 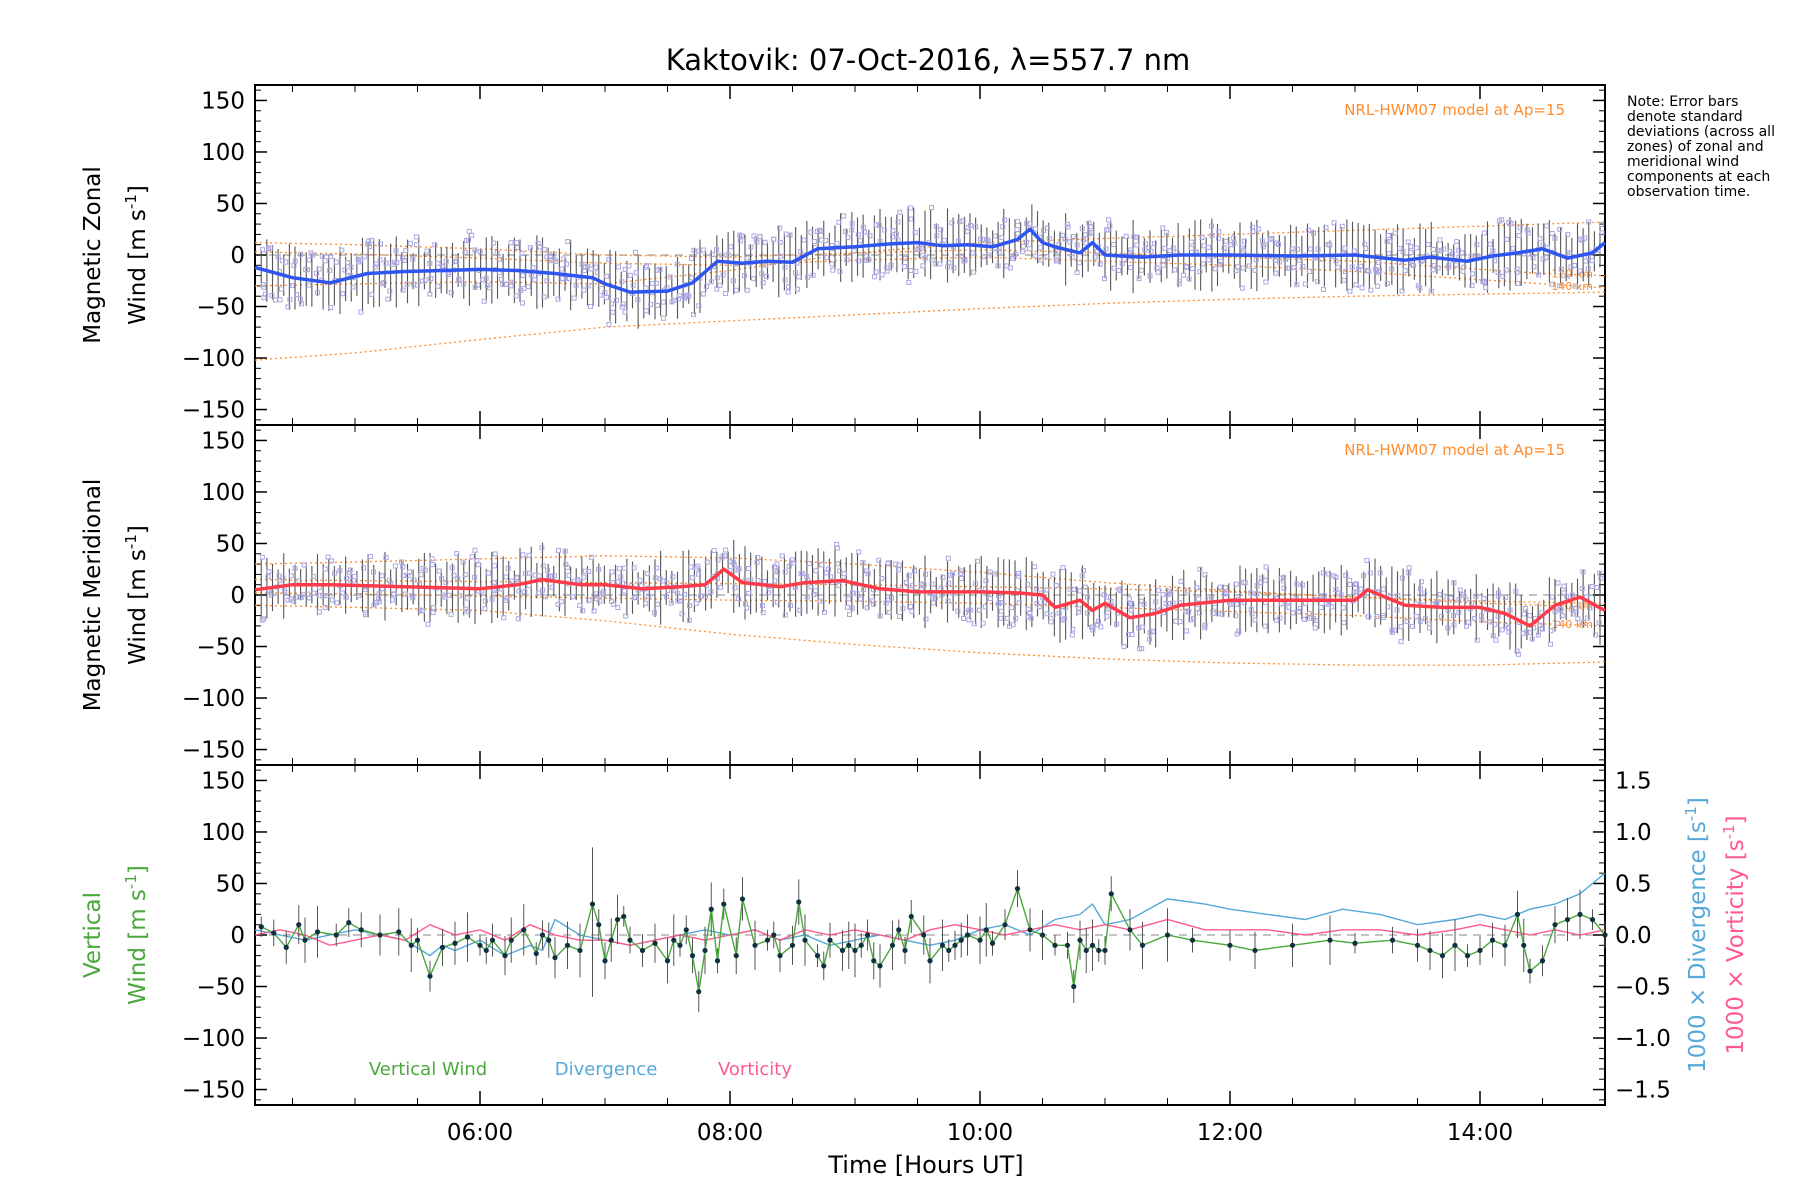 I want to click on y-axis-label-line1: Vertical, so click(x=93, y=935).